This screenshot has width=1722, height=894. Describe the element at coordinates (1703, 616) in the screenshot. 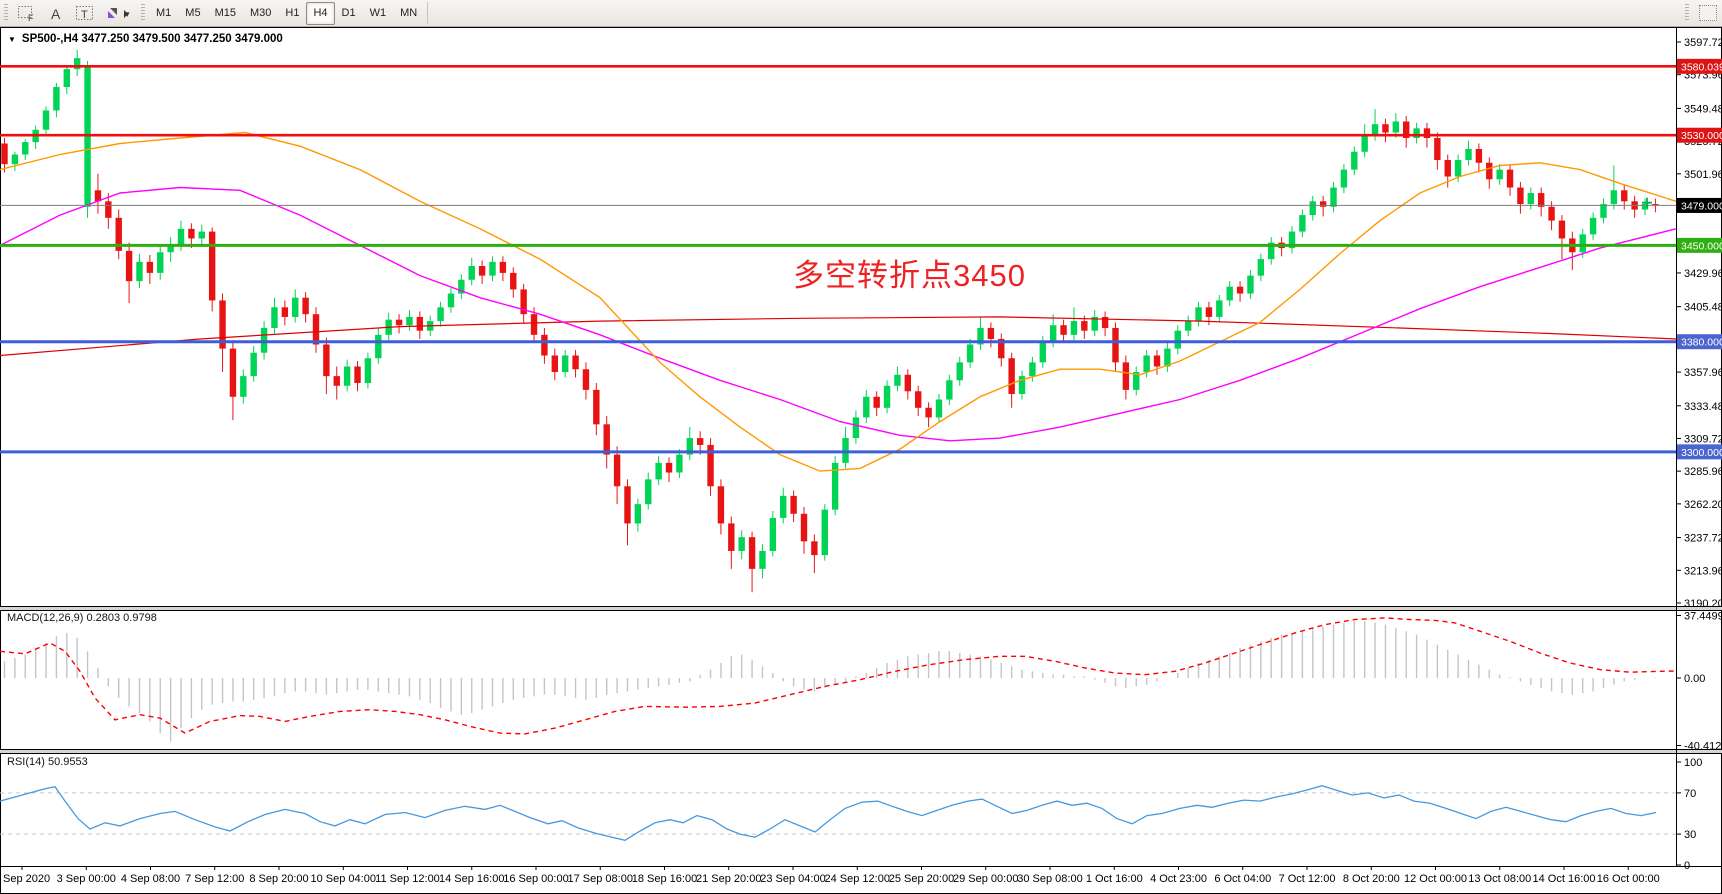

I see `macd-tick-label: 37.4499` at that location.